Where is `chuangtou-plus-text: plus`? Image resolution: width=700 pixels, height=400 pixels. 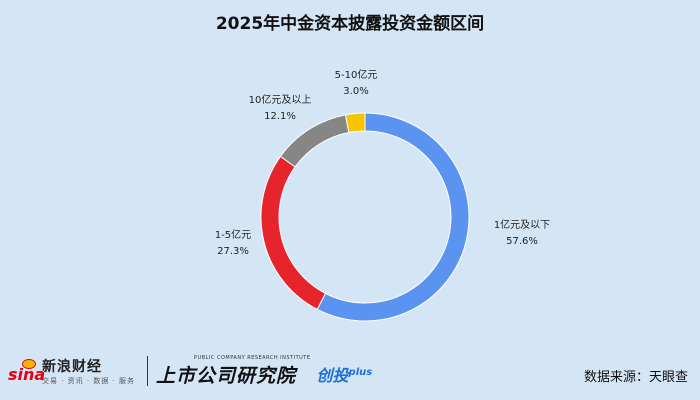 chuangtou-plus-text: plus is located at coordinates (360, 372).